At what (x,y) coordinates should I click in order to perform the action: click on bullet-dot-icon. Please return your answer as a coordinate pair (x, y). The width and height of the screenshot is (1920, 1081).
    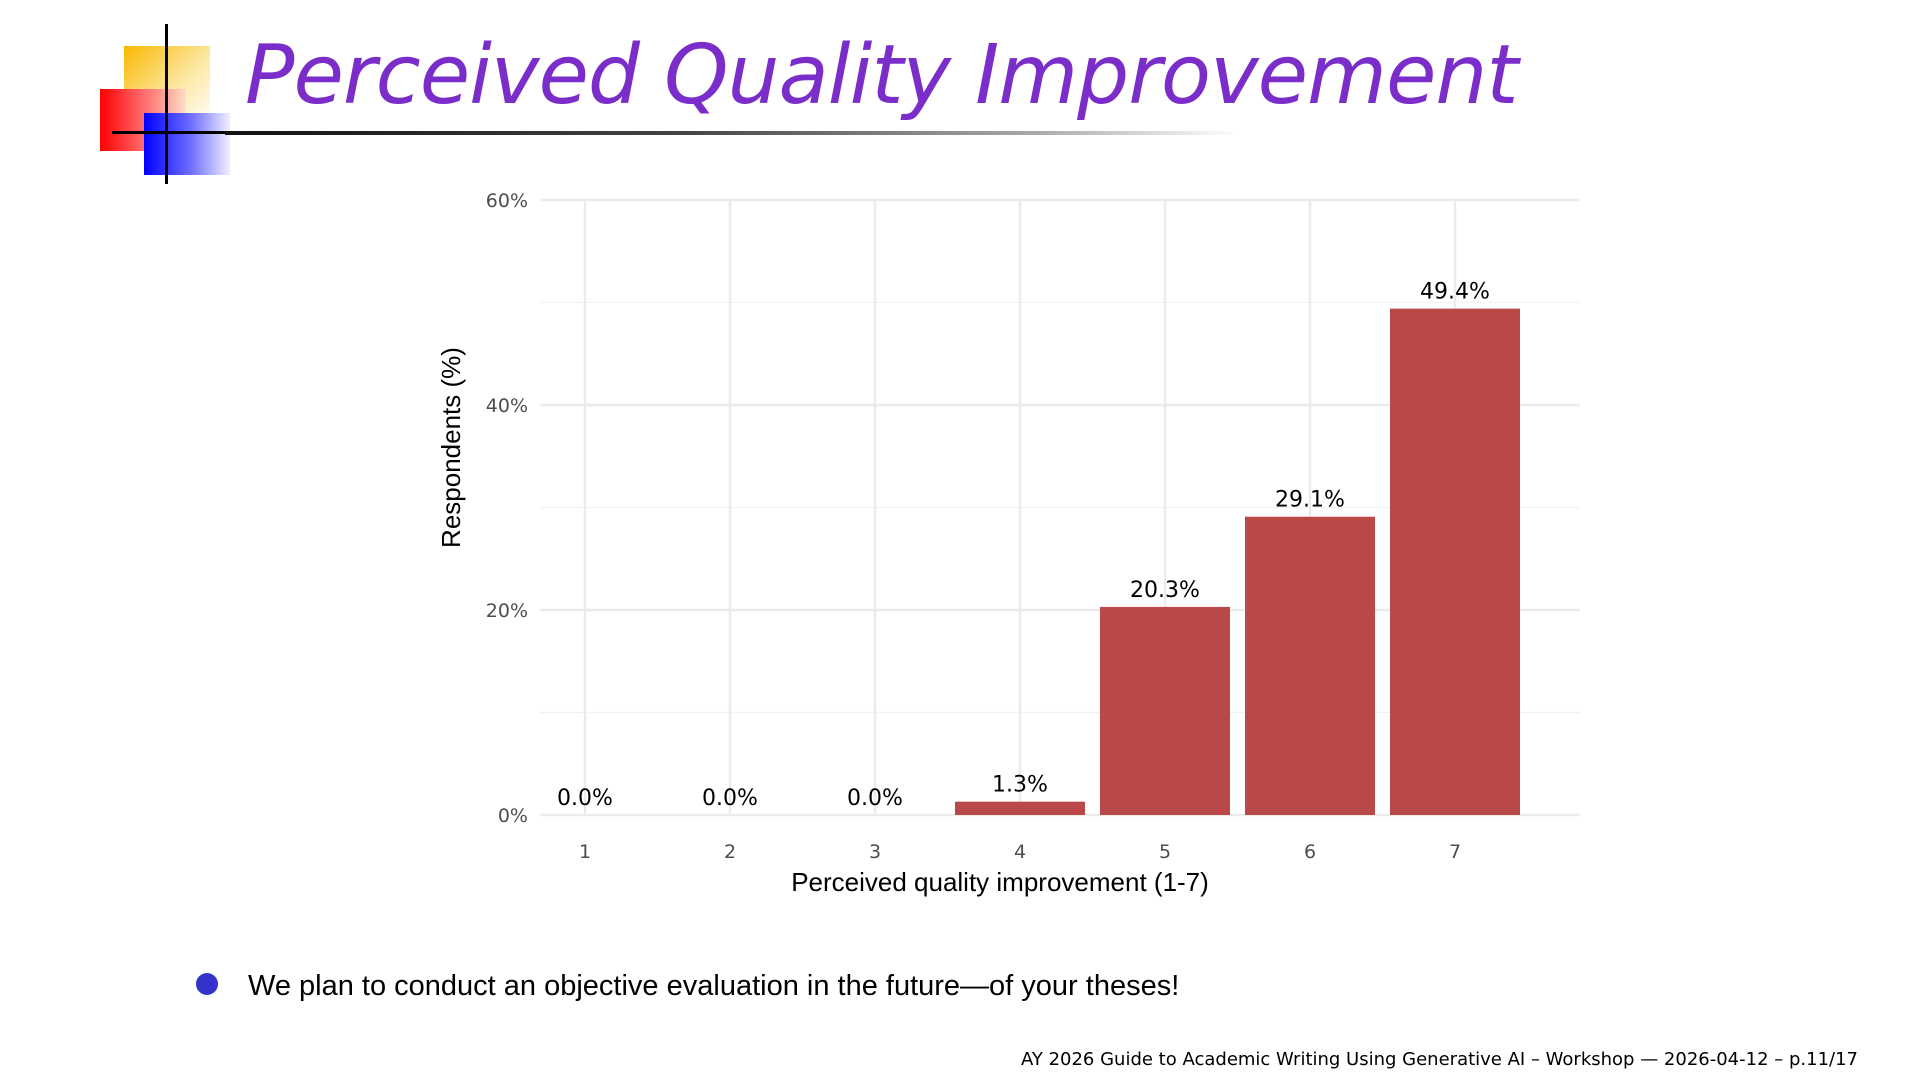
    Looking at the image, I should click on (207, 983).